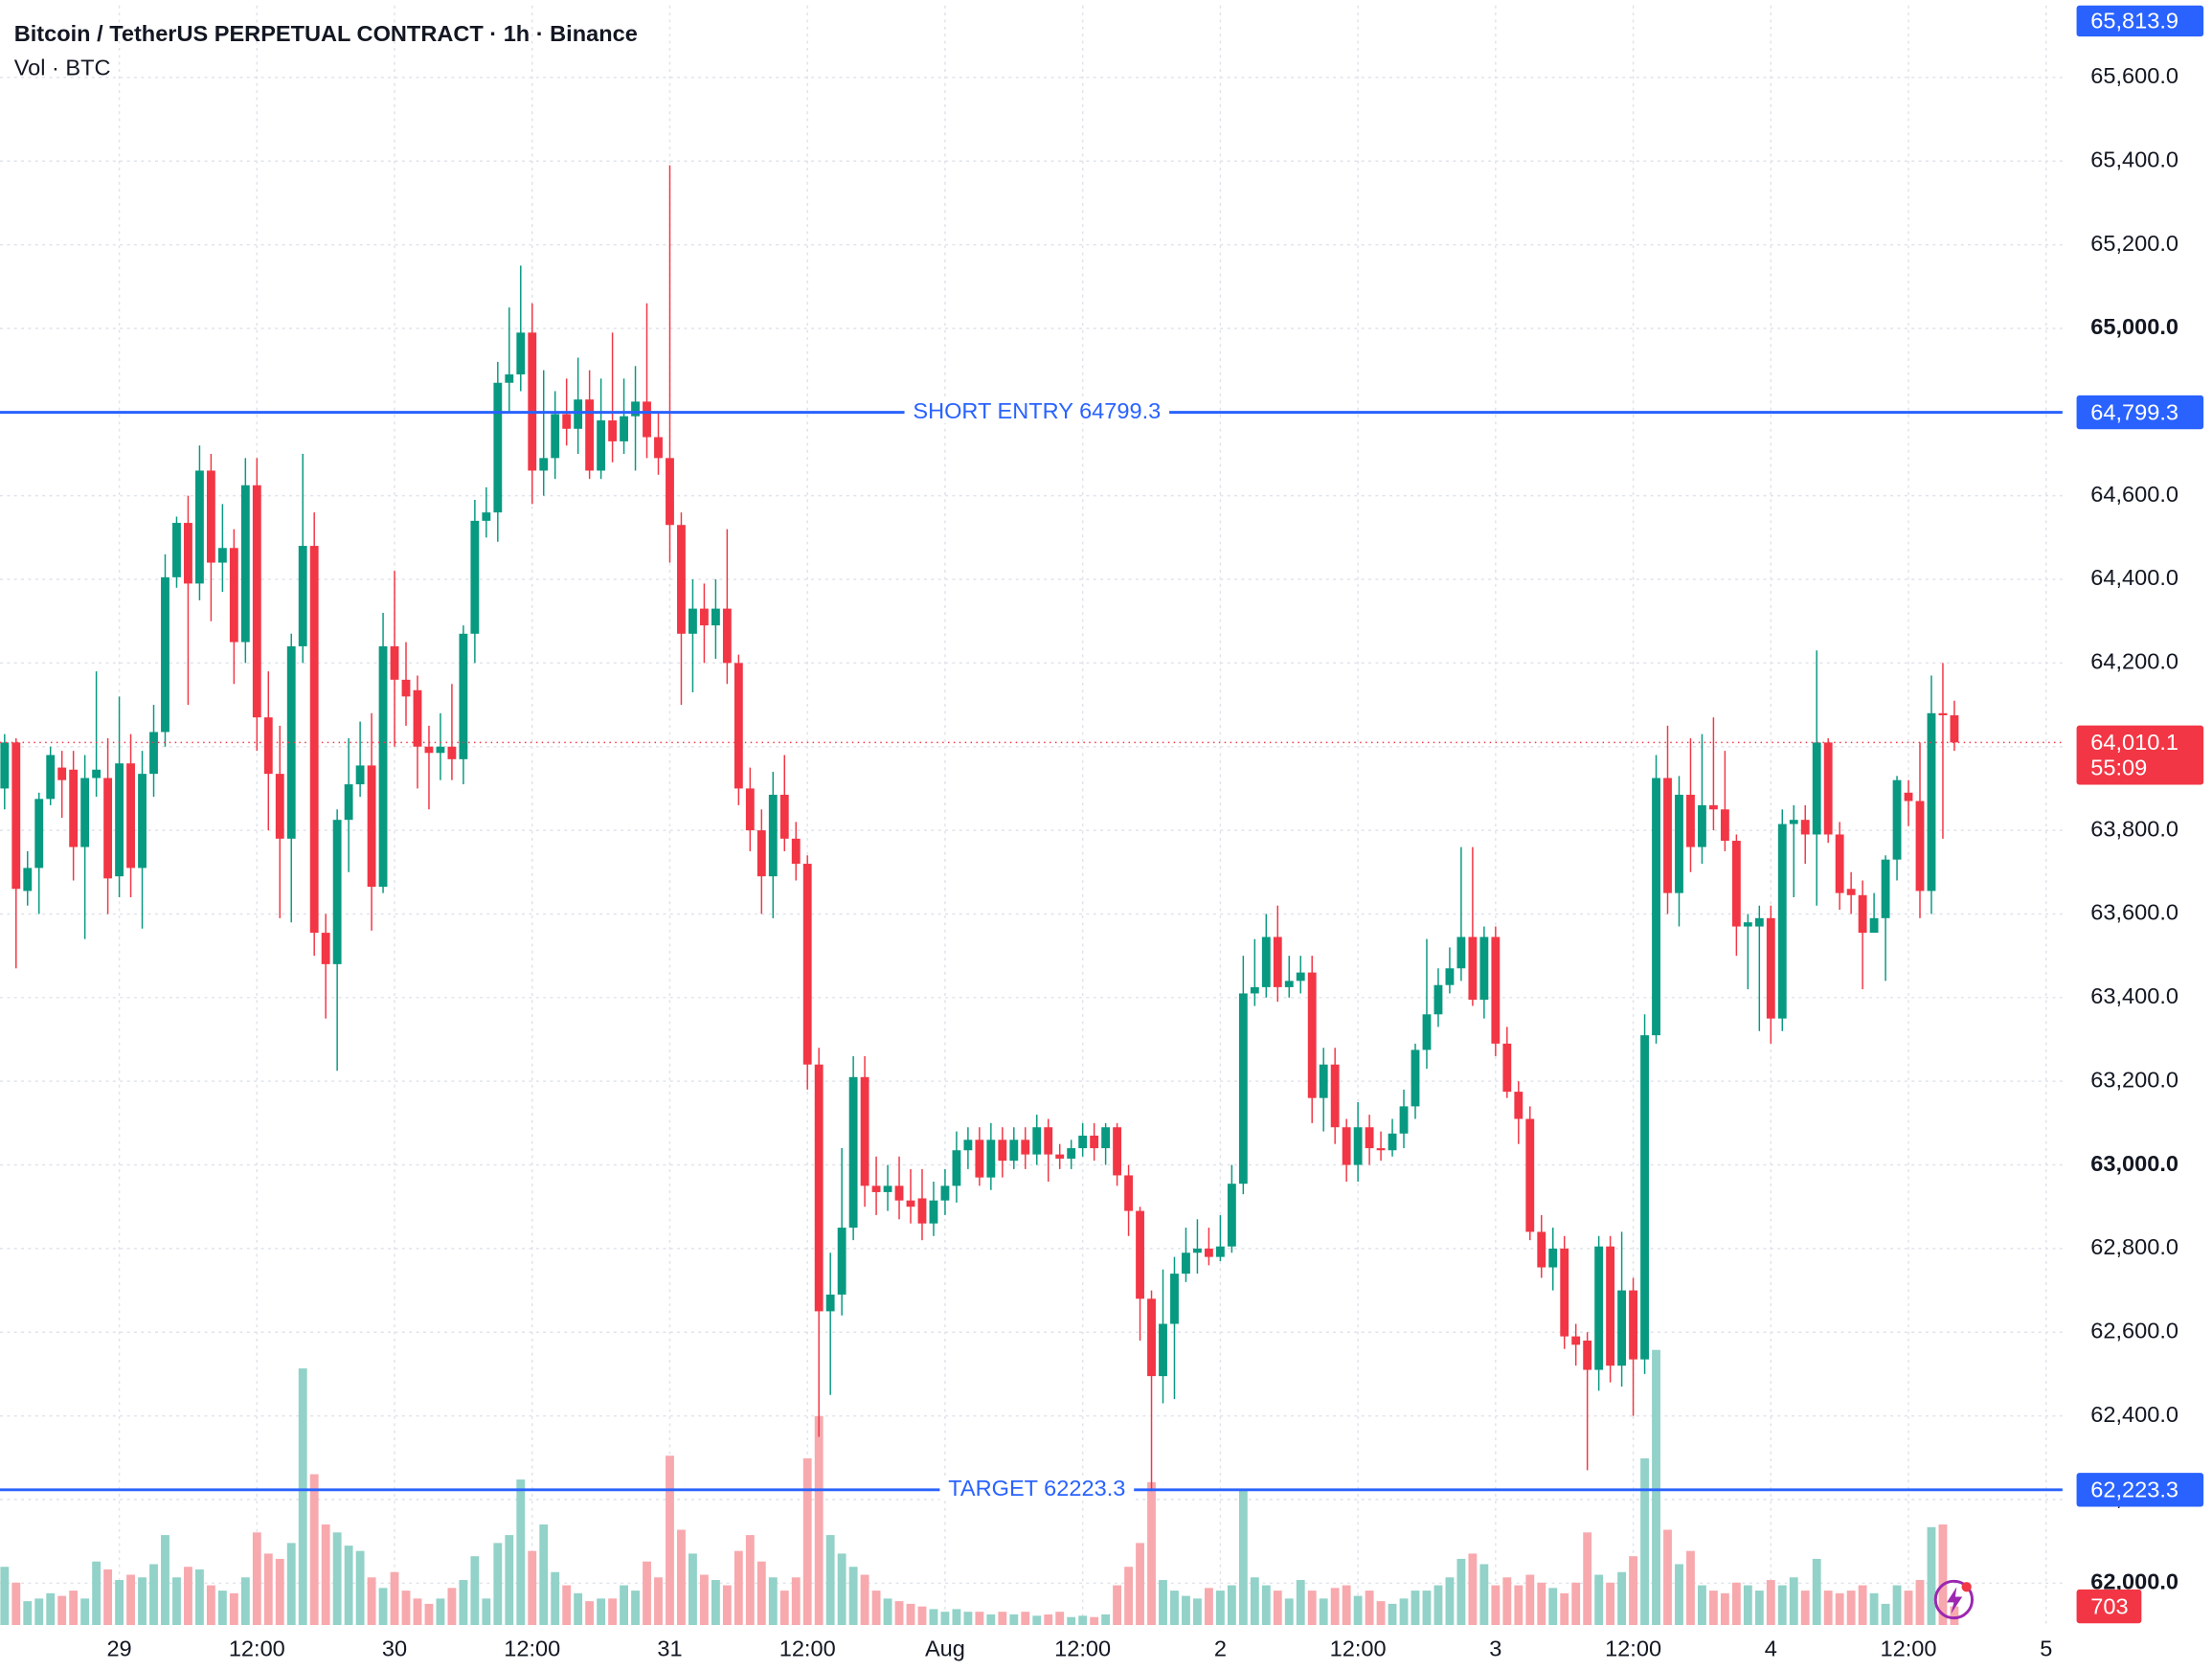  What do you see at coordinates (2134, 661) in the screenshot?
I see `y-tick-label: 64,200.0` at bounding box center [2134, 661].